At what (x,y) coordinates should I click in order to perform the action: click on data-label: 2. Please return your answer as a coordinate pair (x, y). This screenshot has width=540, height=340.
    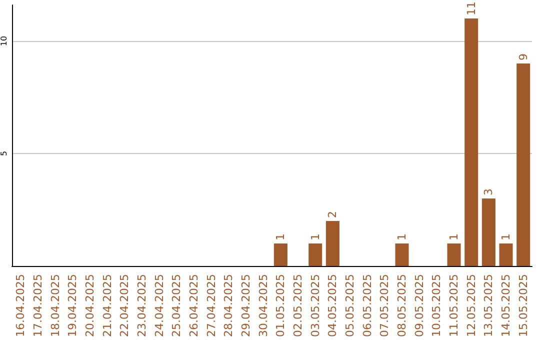
    Looking at the image, I should click on (333, 214).